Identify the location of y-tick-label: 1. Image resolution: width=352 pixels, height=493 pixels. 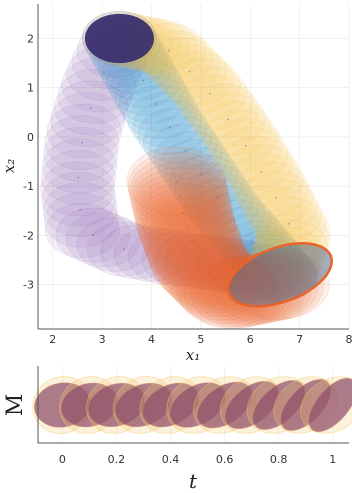
(30, 88).